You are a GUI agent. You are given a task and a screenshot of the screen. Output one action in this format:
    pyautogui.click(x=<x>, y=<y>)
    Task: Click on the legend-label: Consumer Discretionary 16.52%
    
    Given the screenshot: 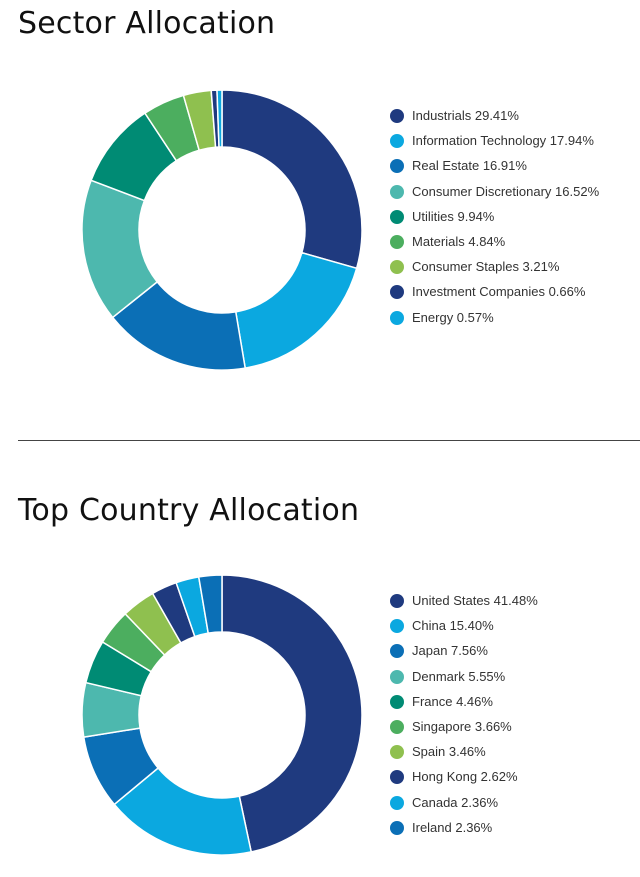 What is the action you would take?
    pyautogui.click(x=506, y=191)
    